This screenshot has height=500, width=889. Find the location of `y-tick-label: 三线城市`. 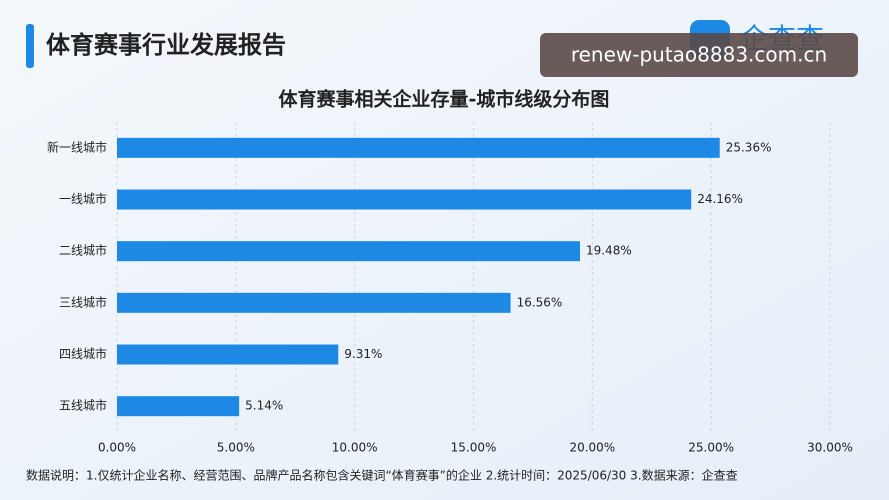

y-tick-label: 三线城市 is located at coordinates (83, 301).